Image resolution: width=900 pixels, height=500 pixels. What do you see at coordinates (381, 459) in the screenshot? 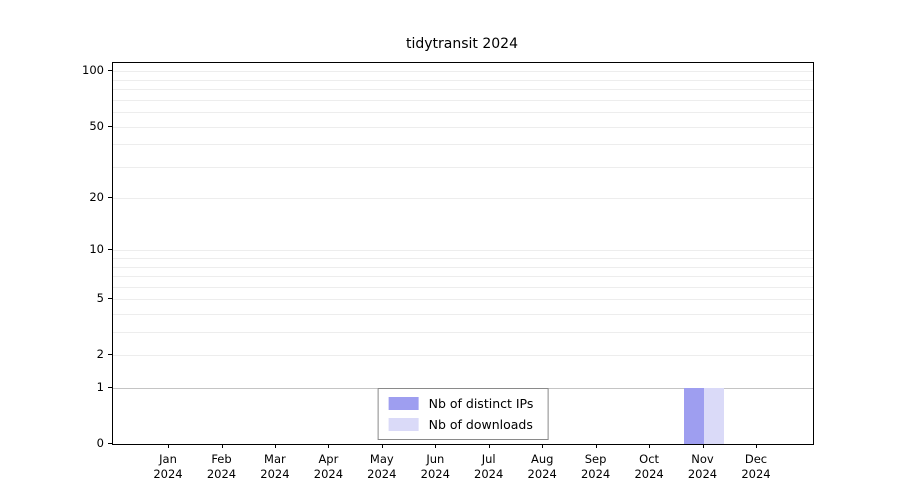
I see `x-tick-label-line: May` at bounding box center [381, 459].